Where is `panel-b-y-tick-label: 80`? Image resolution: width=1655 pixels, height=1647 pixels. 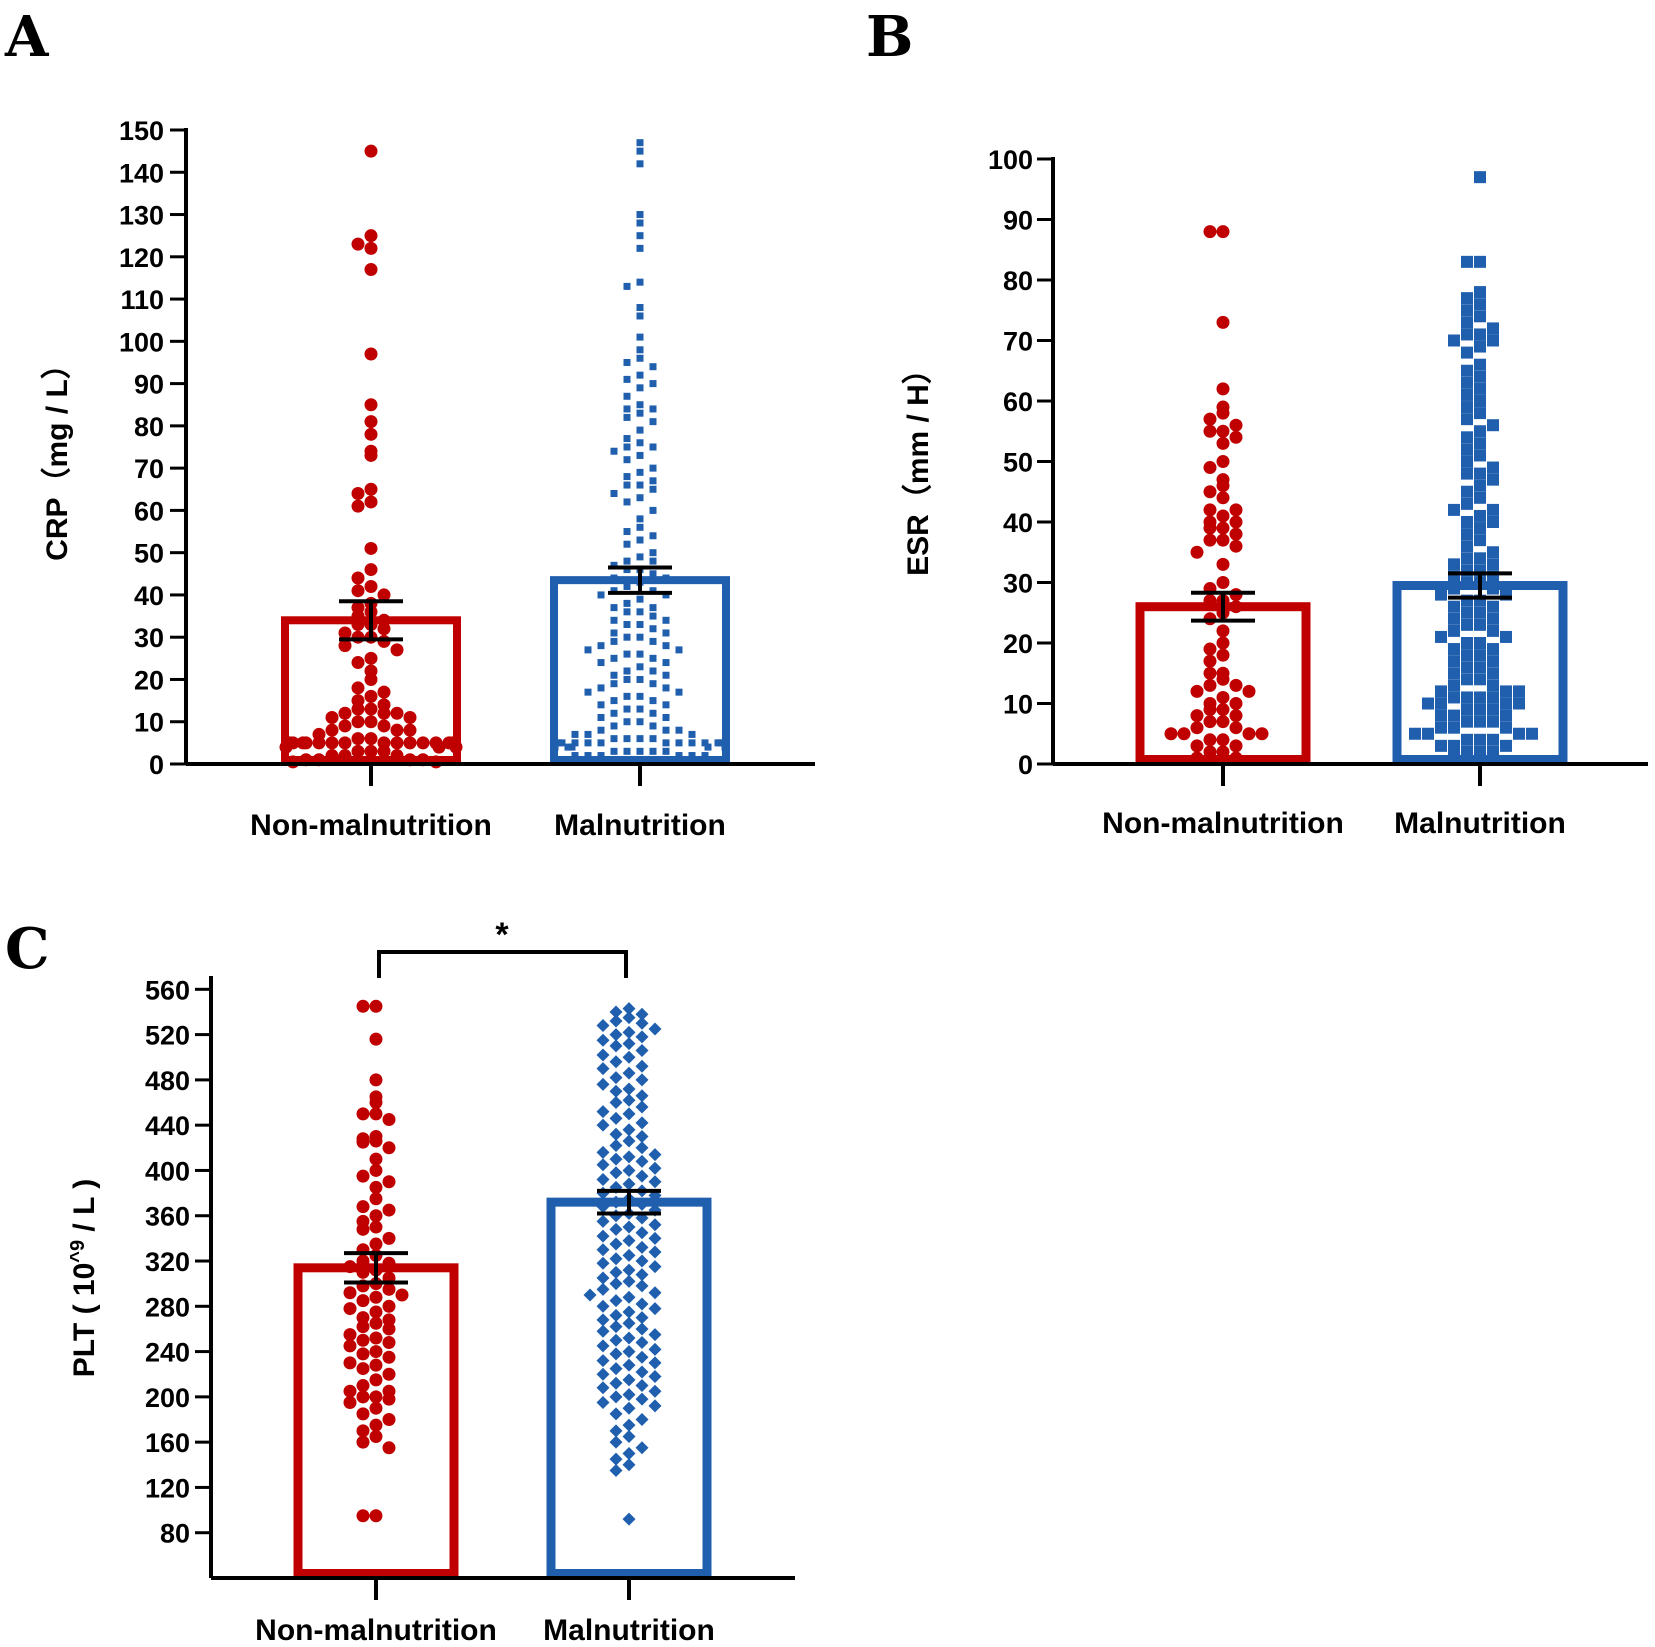 panel-b-y-tick-label: 80 is located at coordinates (1018, 281).